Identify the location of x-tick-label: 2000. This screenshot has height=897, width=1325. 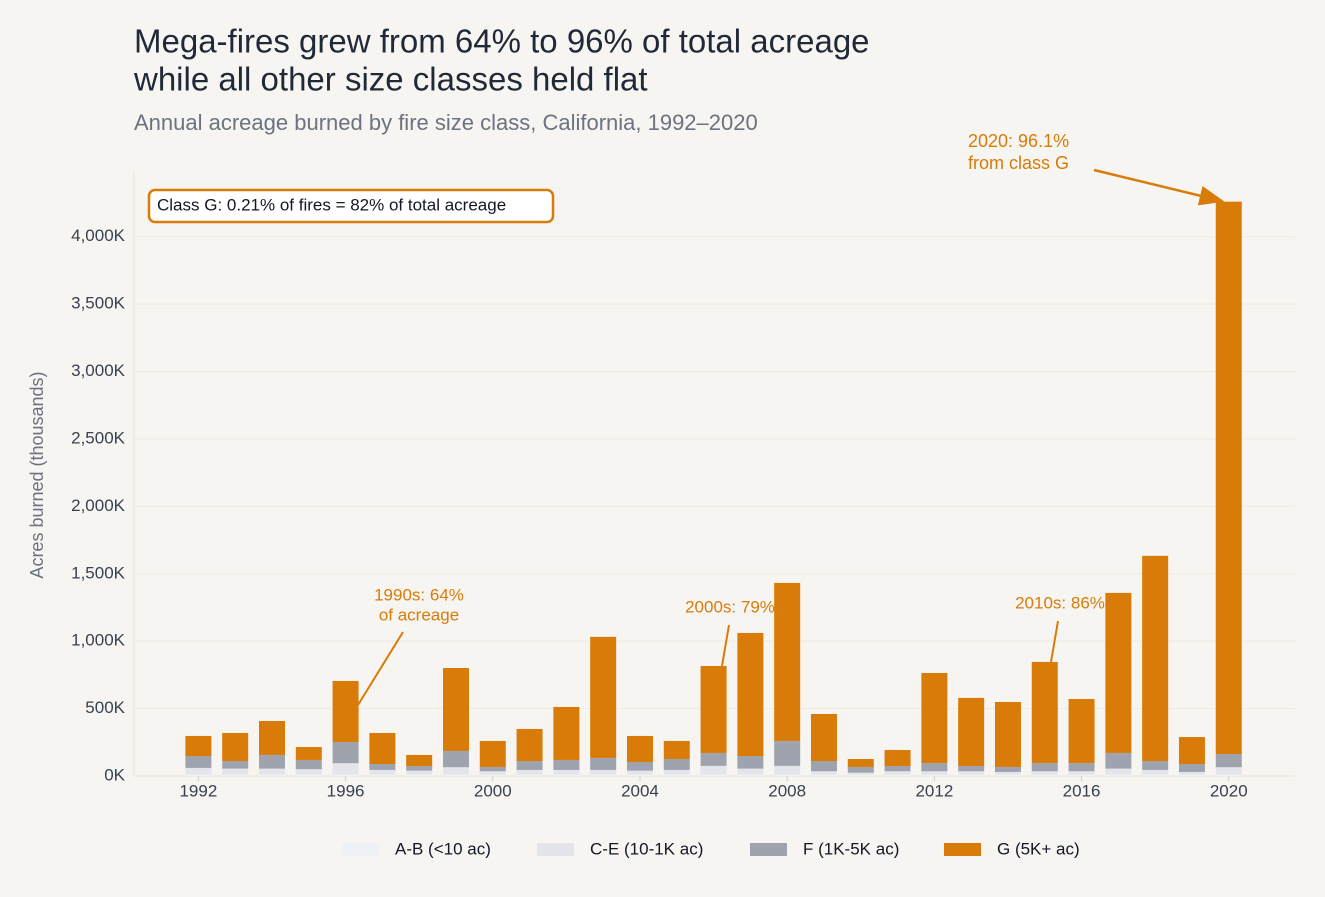
(493, 790).